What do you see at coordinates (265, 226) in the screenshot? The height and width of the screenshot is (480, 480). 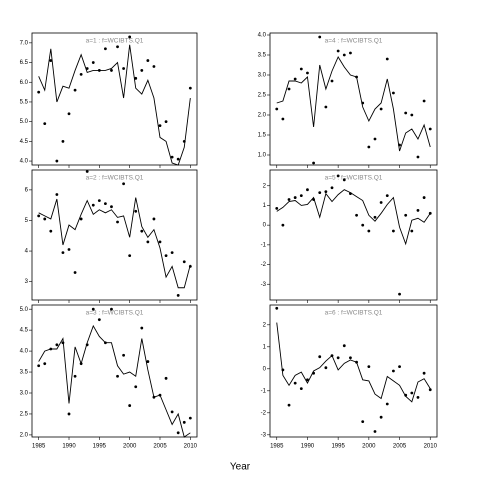 I see `y-tick-label: 0` at bounding box center [265, 226].